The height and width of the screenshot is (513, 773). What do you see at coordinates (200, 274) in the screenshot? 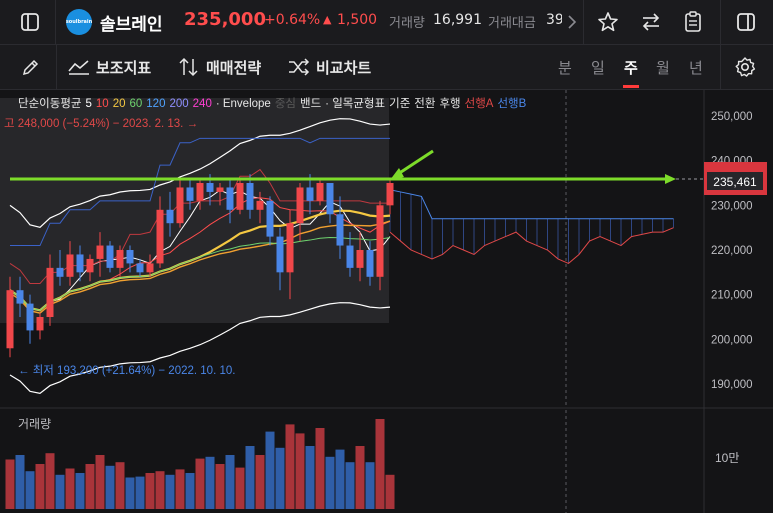
I see `ma60-line` at bounding box center [200, 274].